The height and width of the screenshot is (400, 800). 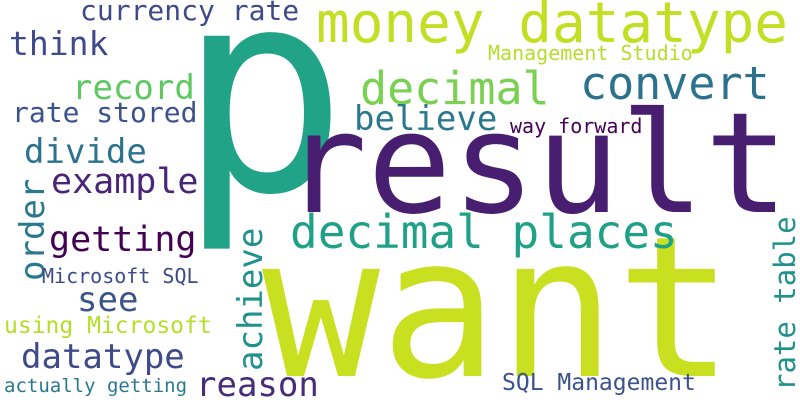 I want to click on word: decimal places, so click(x=484, y=232).